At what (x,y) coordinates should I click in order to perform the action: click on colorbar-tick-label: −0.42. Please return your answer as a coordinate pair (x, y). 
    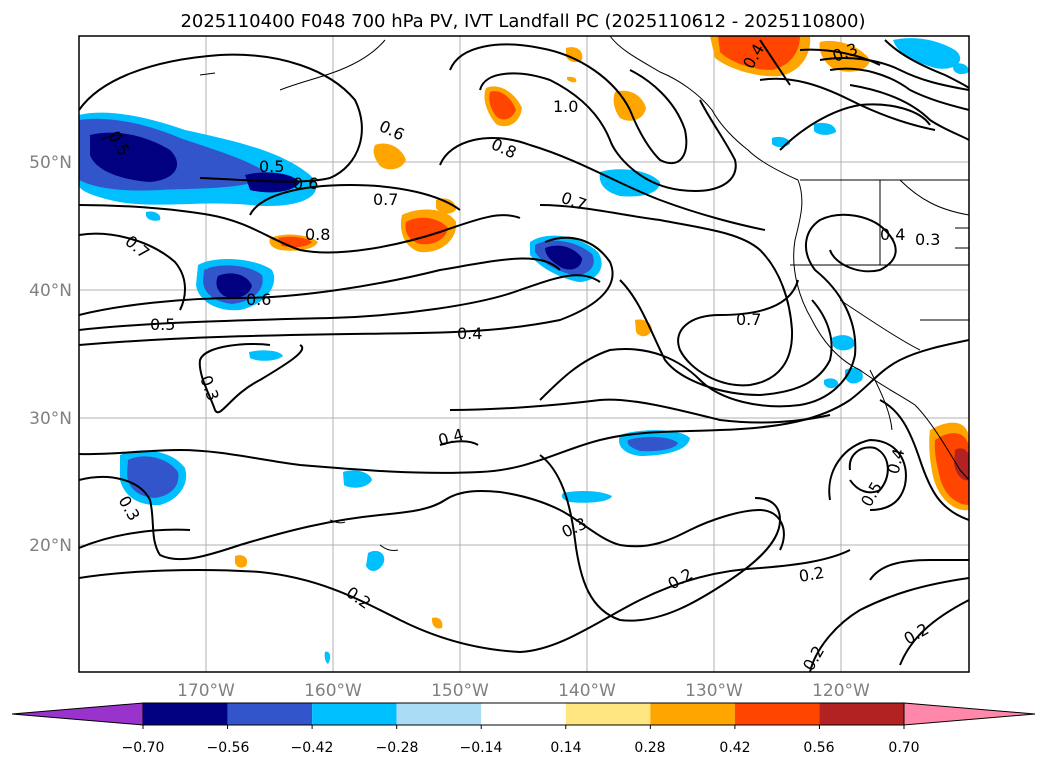
    Looking at the image, I should click on (312, 748).